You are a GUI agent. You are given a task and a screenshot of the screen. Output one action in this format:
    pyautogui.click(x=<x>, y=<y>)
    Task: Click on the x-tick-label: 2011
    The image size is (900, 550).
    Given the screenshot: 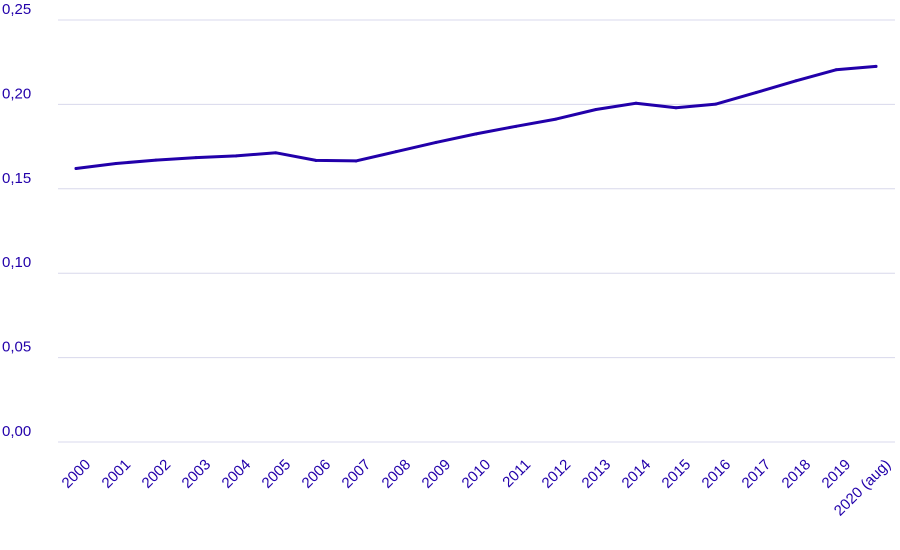 What is the action you would take?
    pyautogui.click(x=516, y=473)
    